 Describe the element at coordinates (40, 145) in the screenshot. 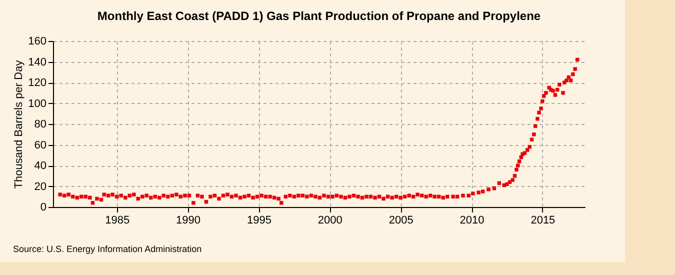

I see `y-tick-label: 60` at that location.